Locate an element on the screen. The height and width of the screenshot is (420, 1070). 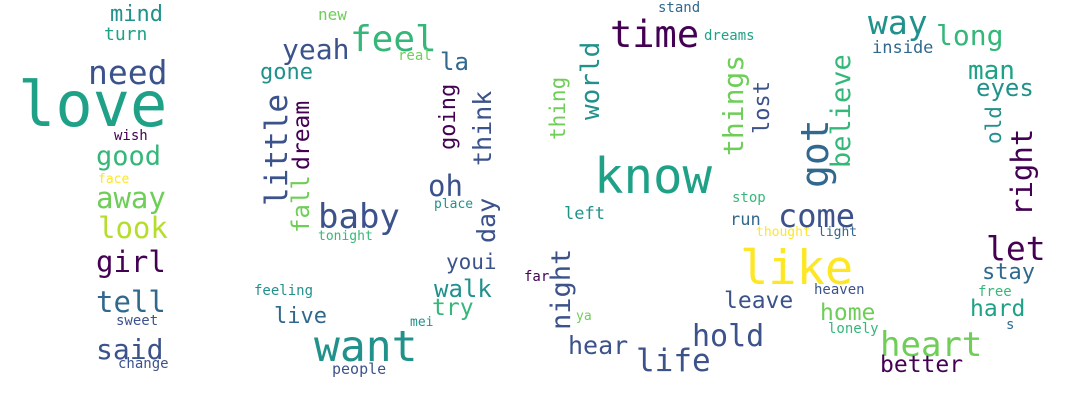
word-run: run is located at coordinates (745, 220).